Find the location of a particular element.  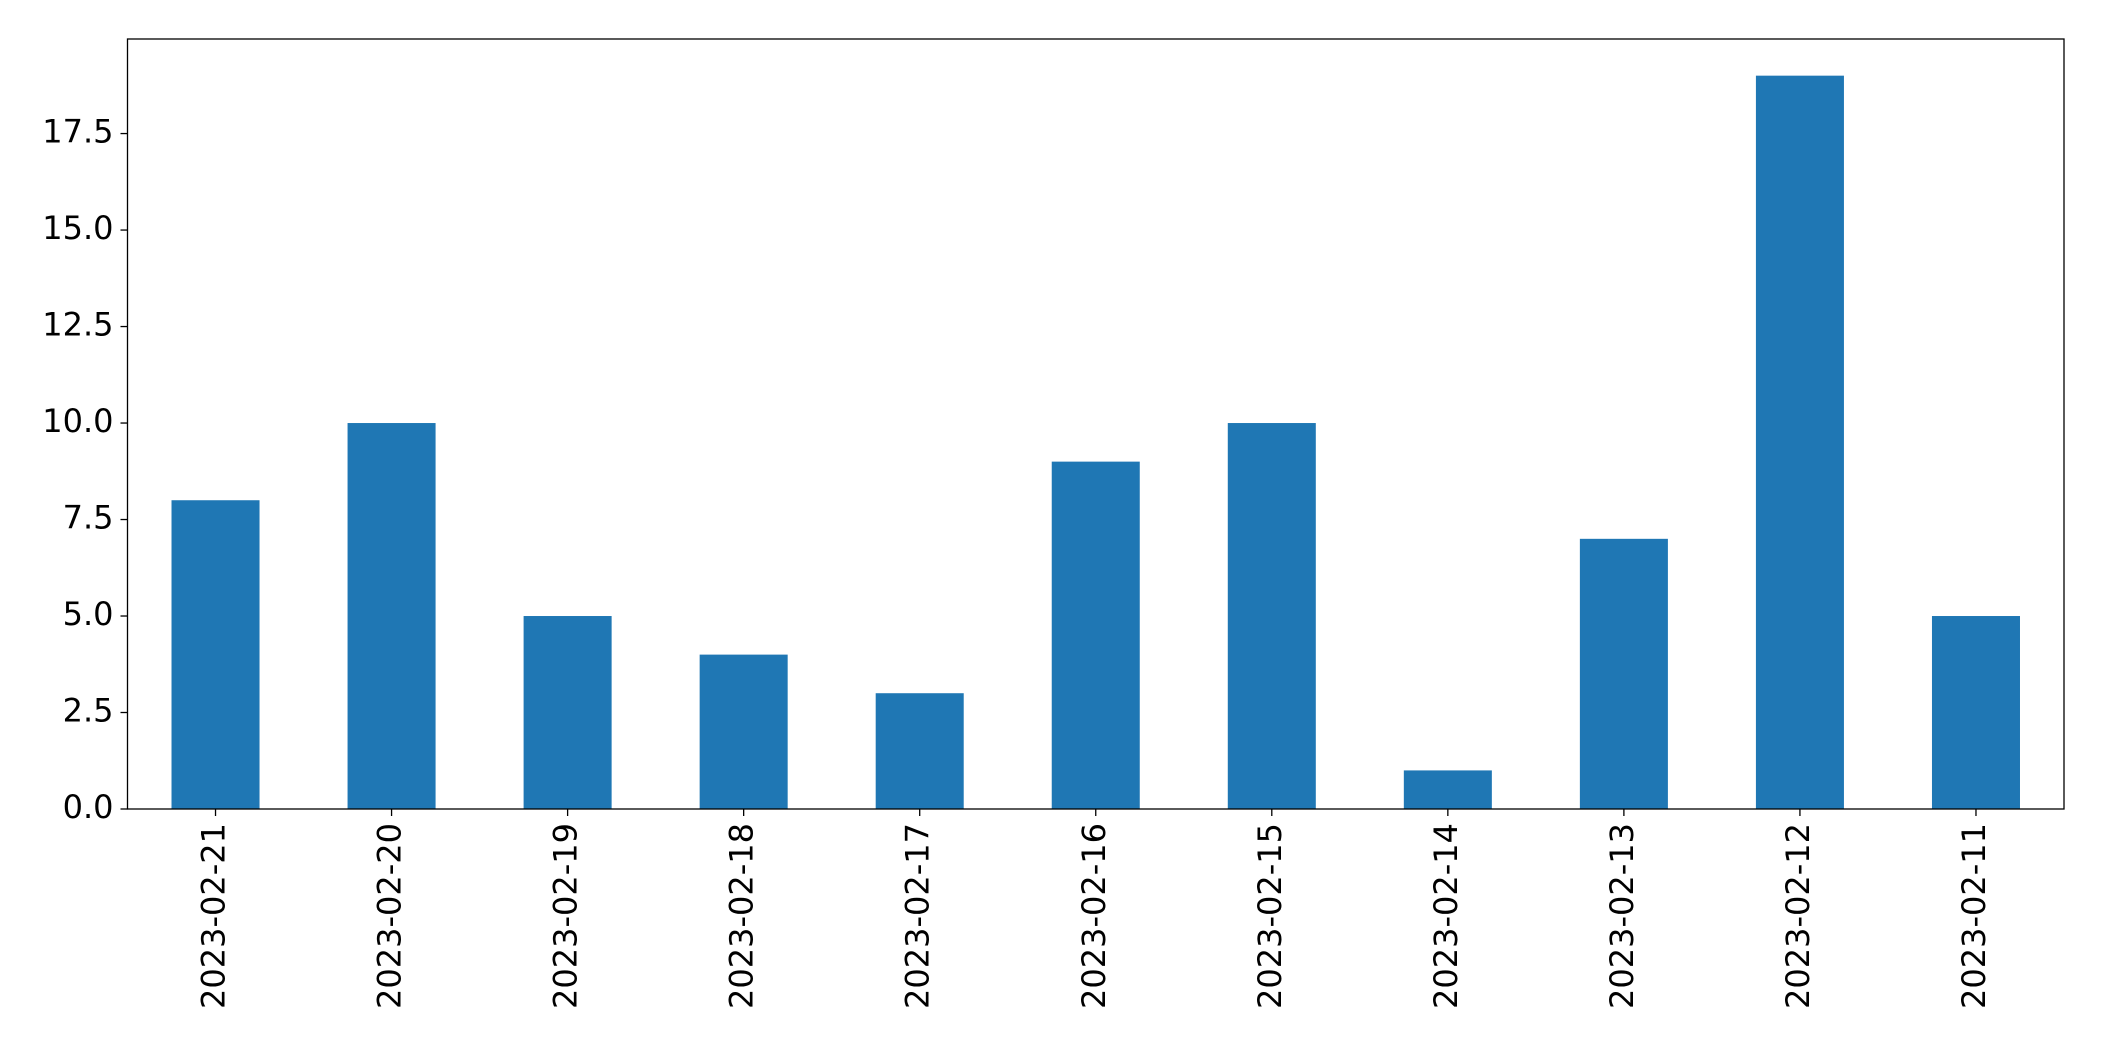

y-tick-label: 2.5 is located at coordinates (88, 711).